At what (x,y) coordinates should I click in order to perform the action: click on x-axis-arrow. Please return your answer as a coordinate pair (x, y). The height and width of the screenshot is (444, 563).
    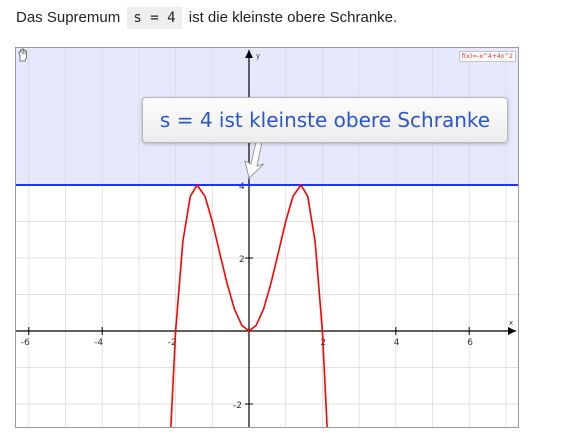
    Looking at the image, I should click on (512, 331).